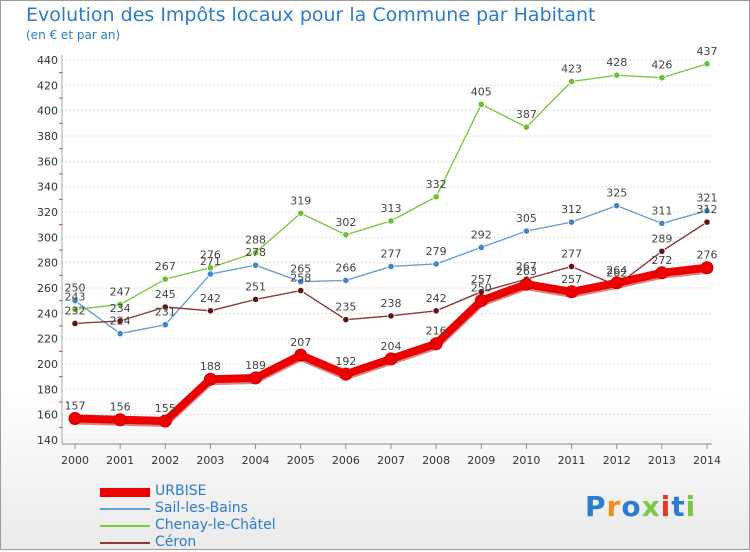 Image resolution: width=750 pixels, height=552 pixels. Describe the element at coordinates (707, 198) in the screenshot. I see `data-label-sail-les-bains: 321` at that location.